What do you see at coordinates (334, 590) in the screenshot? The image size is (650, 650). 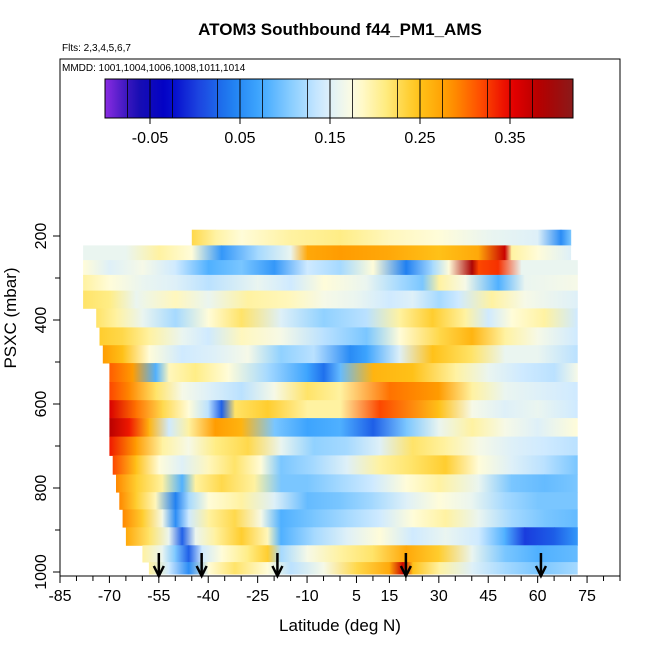 I see `x-axis: -85 -70 -55 -40 -25 -10 5 15 30 45 60 75` at bounding box center [334, 590].